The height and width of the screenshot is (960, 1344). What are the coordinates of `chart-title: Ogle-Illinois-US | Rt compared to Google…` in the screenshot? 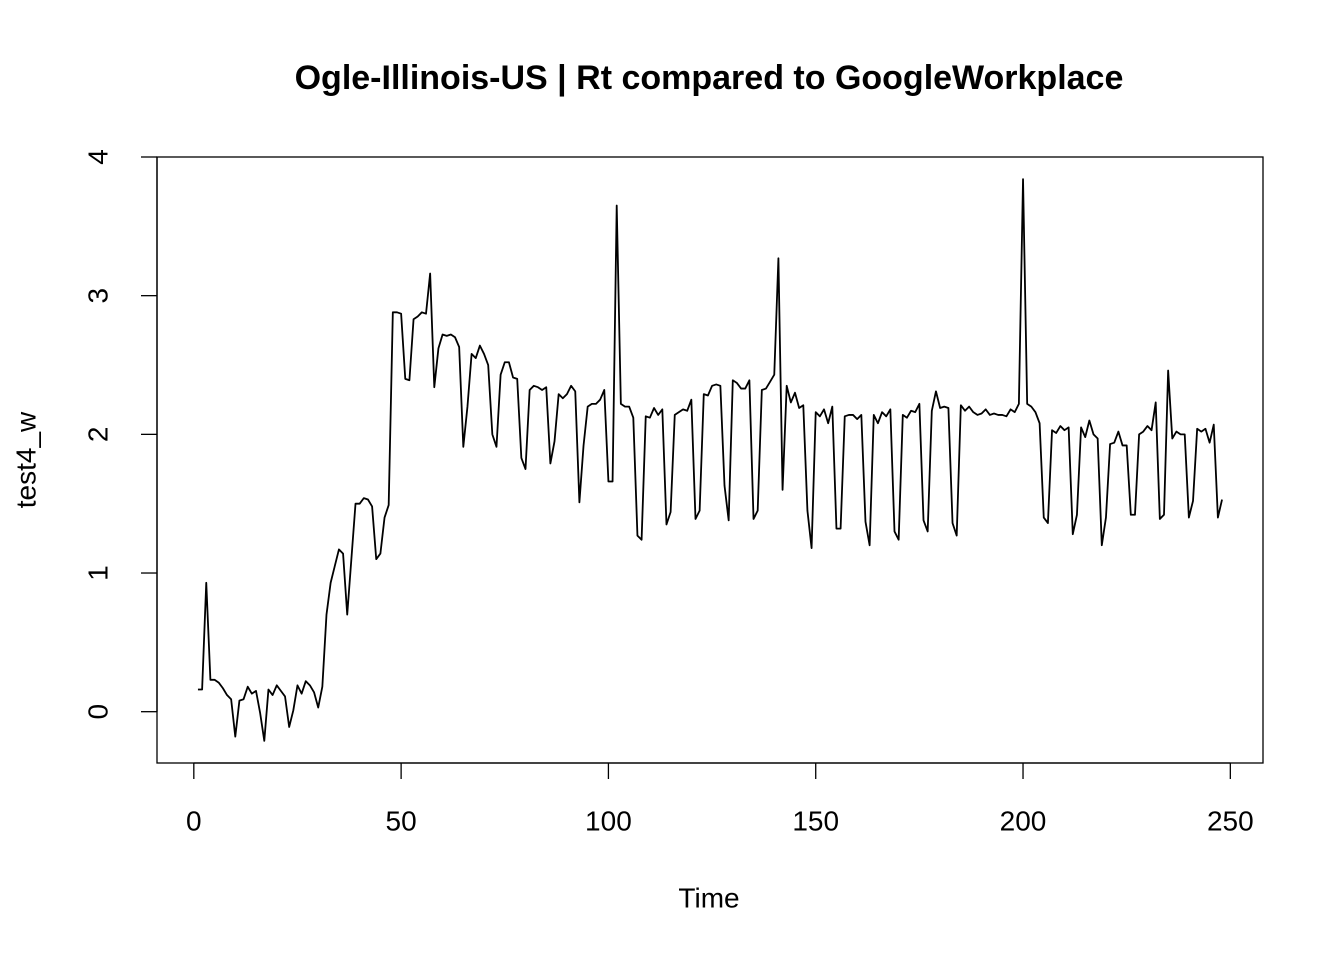 It's located at (709, 78).